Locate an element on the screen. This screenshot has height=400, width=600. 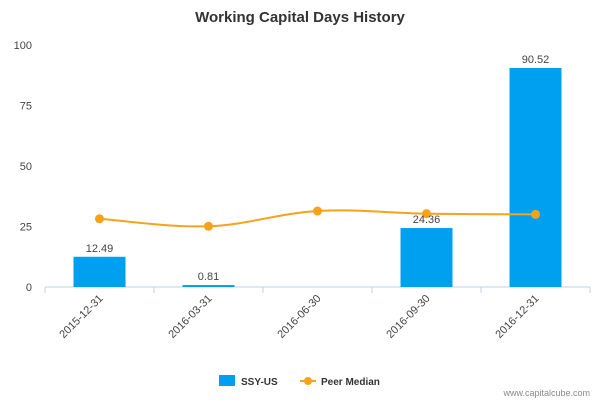
y-axis: 0 25 50 75 100 is located at coordinates (23, 167).